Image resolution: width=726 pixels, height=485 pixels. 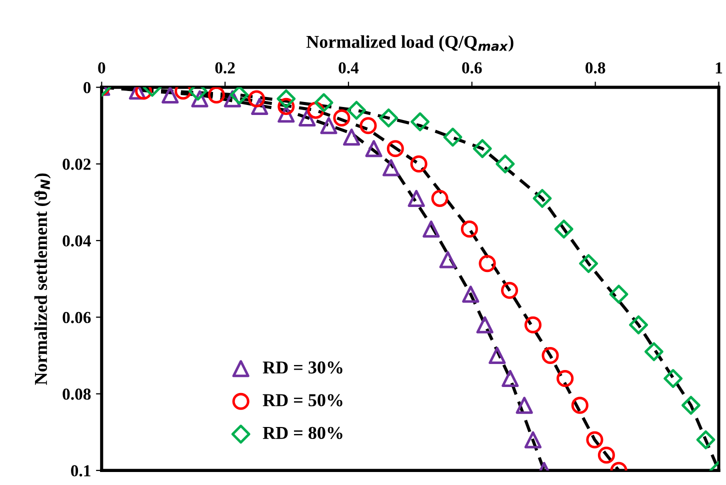 What do you see at coordinates (76, 241) in the screenshot?
I see `y-tick-label: 0.04` at bounding box center [76, 241].